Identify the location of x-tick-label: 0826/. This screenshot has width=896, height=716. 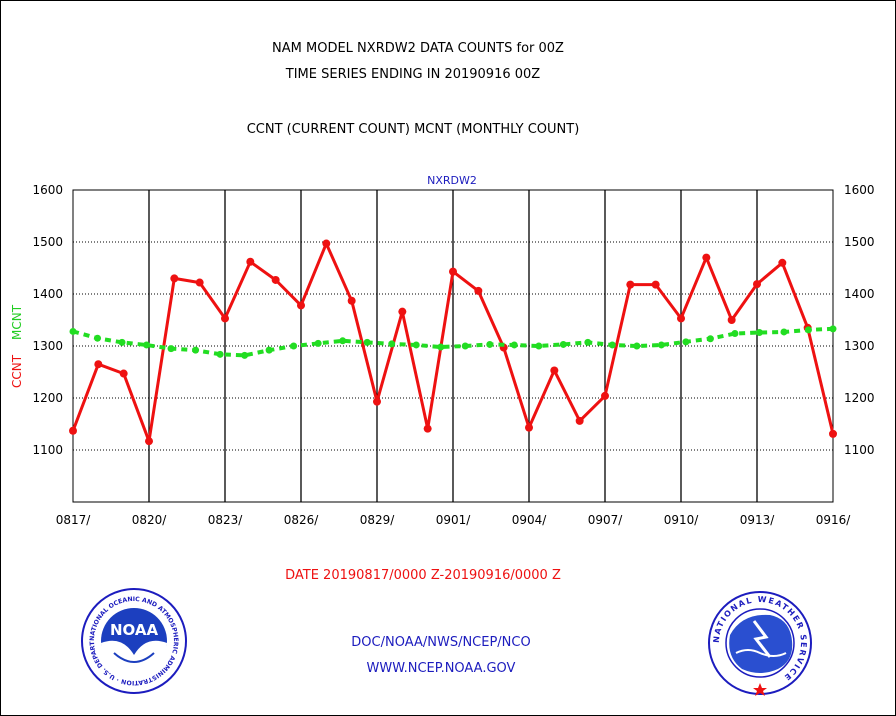
(302, 520).